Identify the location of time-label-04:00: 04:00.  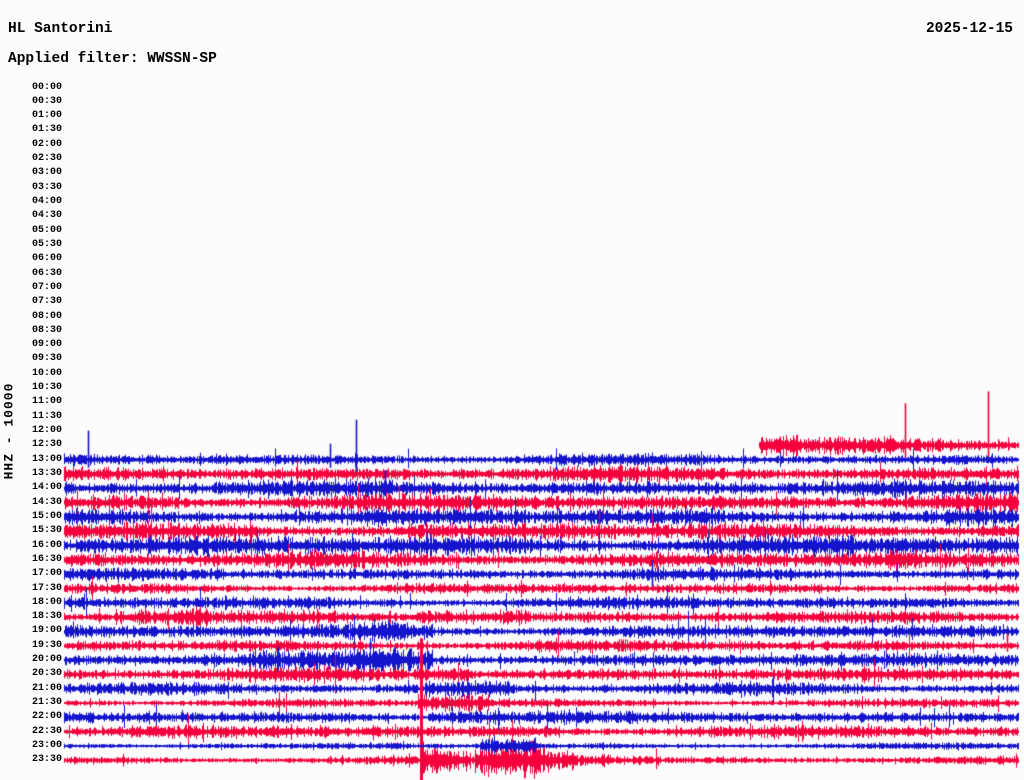
(46, 202).